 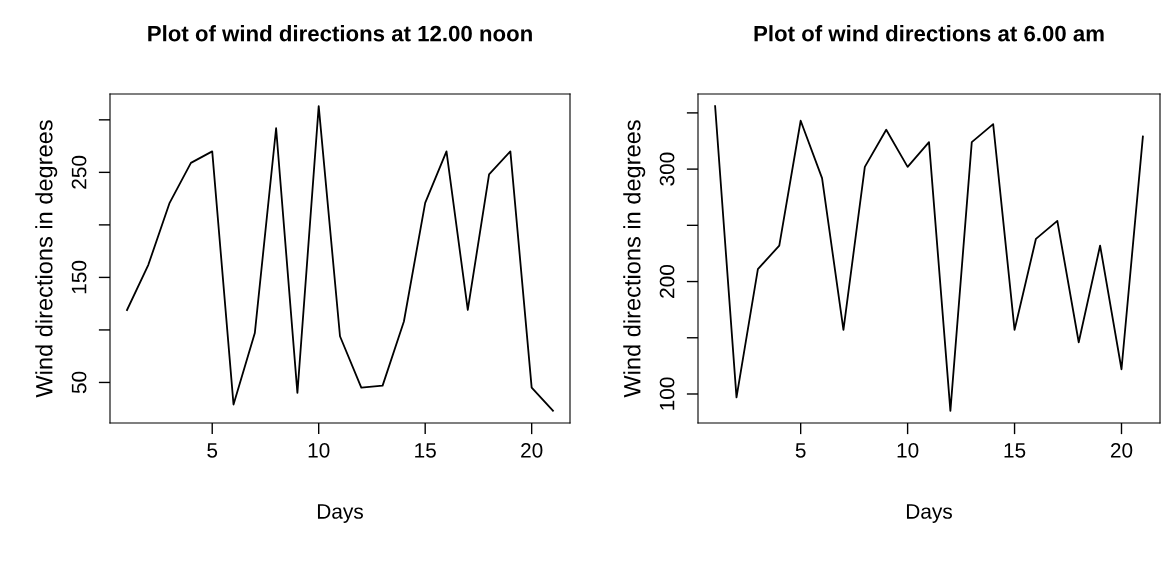 What do you see at coordinates (79, 172) in the screenshot?
I see `y-tick-label: 250` at bounding box center [79, 172].